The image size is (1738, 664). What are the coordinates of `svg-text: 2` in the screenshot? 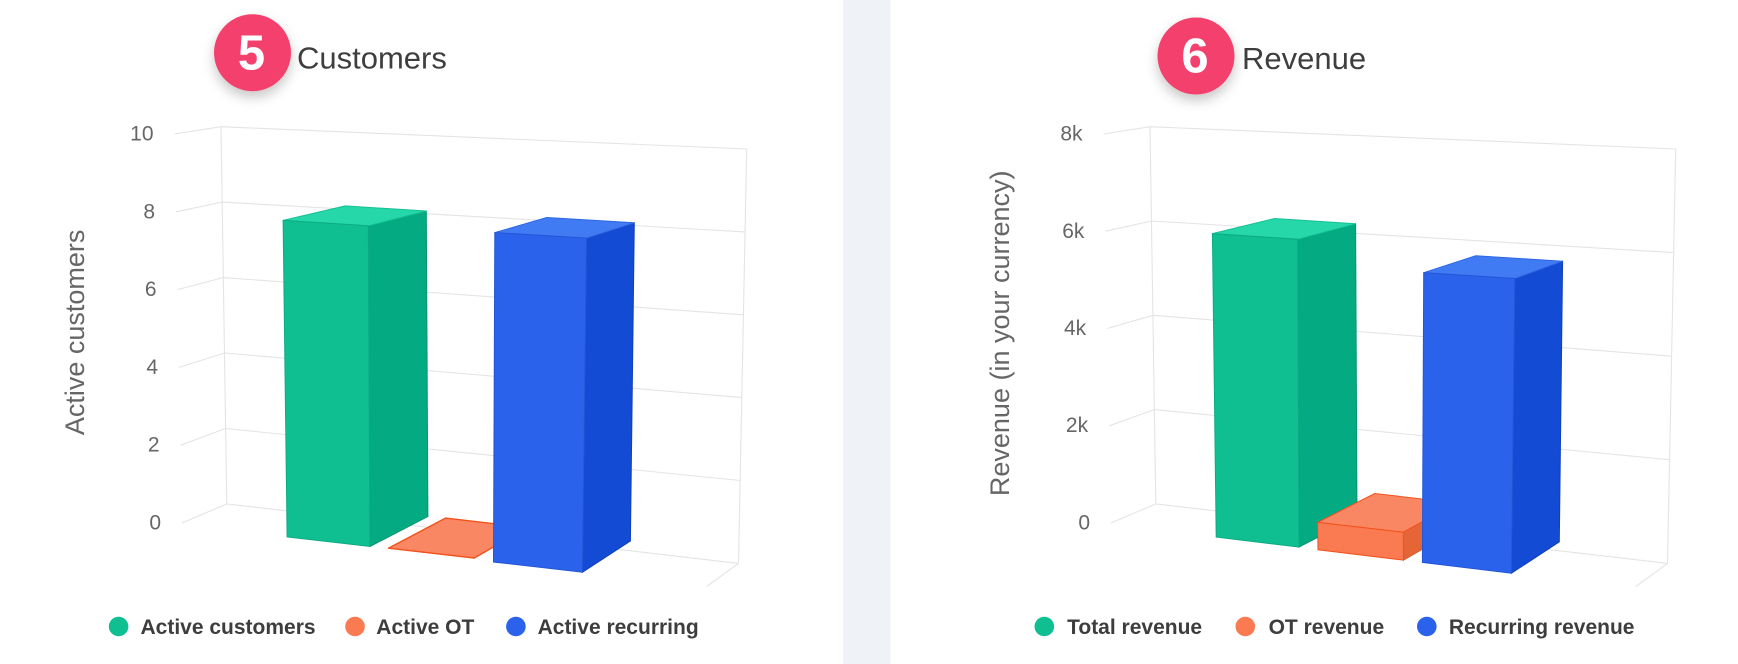 It's located at (154, 445).